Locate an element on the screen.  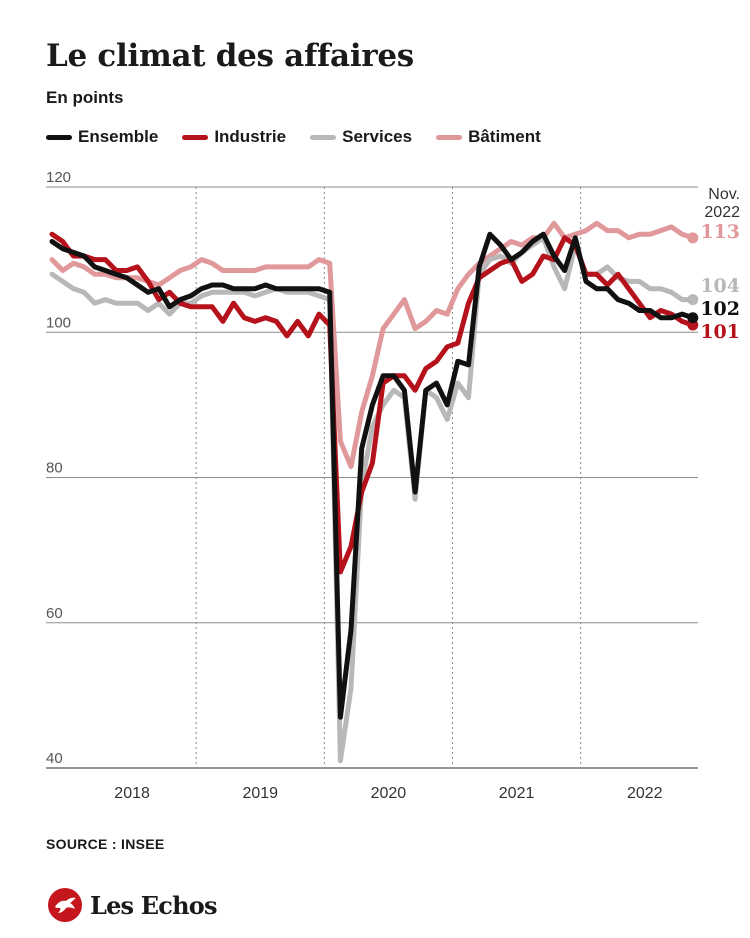
y-tick-label-40: 40 is located at coordinates (54, 758).